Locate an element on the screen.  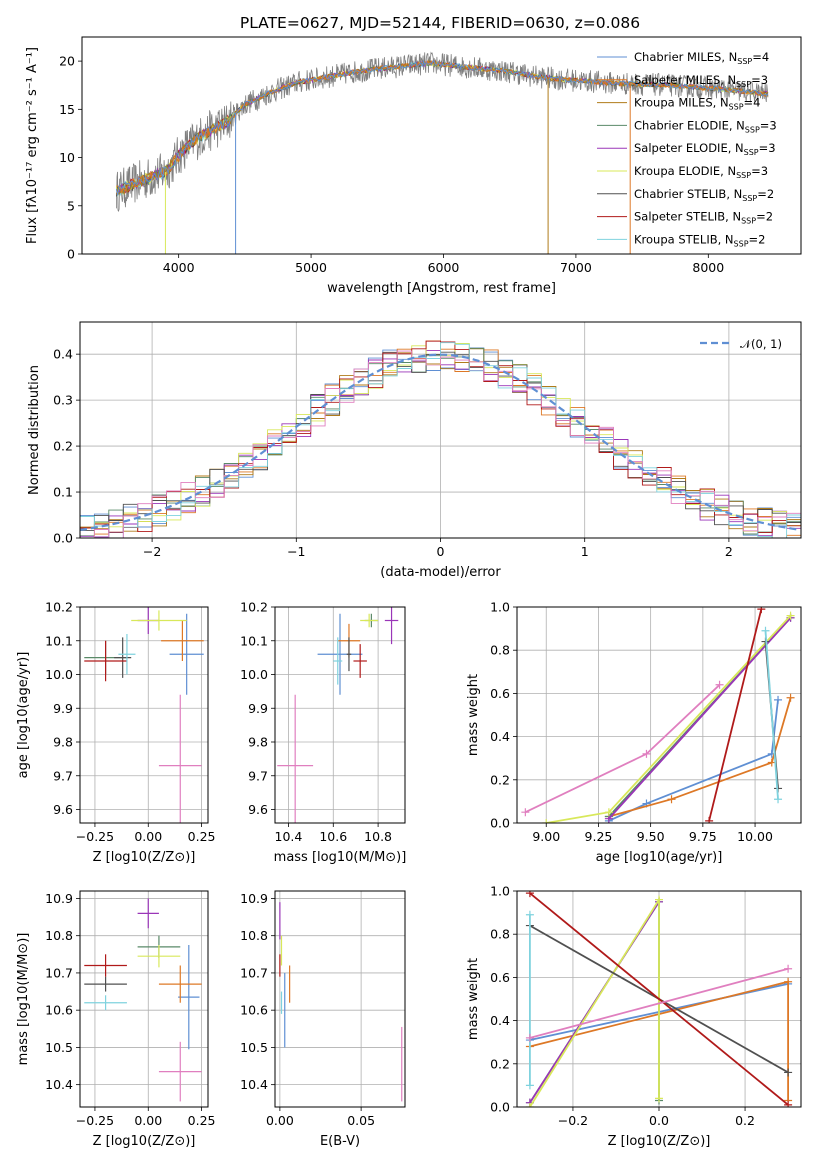
y-tick-label: 10.7 is located at coordinates (254, 972).